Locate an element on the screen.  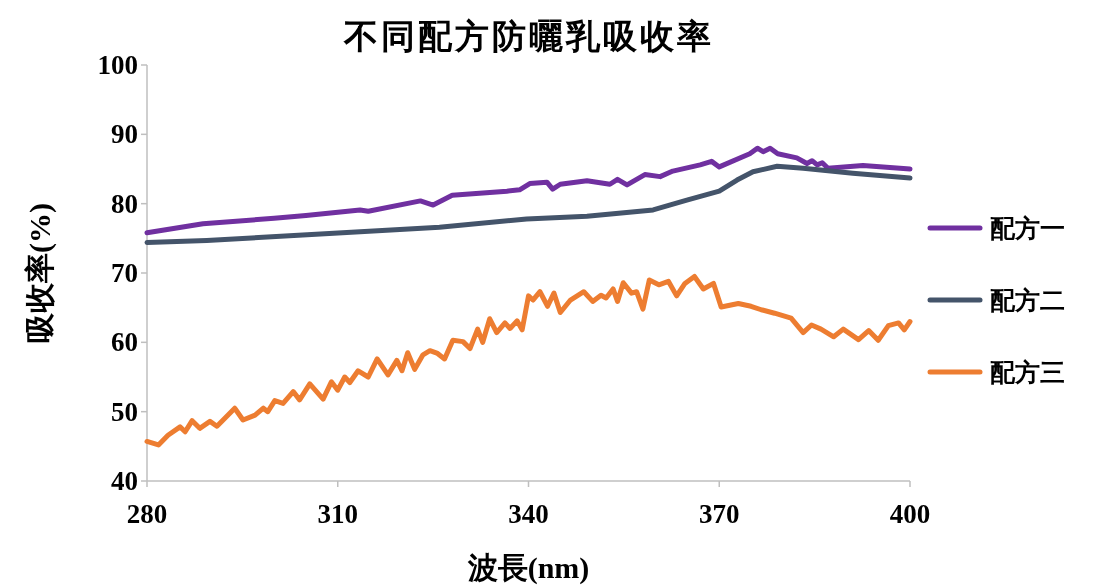
y-tick-label: 90 is located at coordinates (124, 134).